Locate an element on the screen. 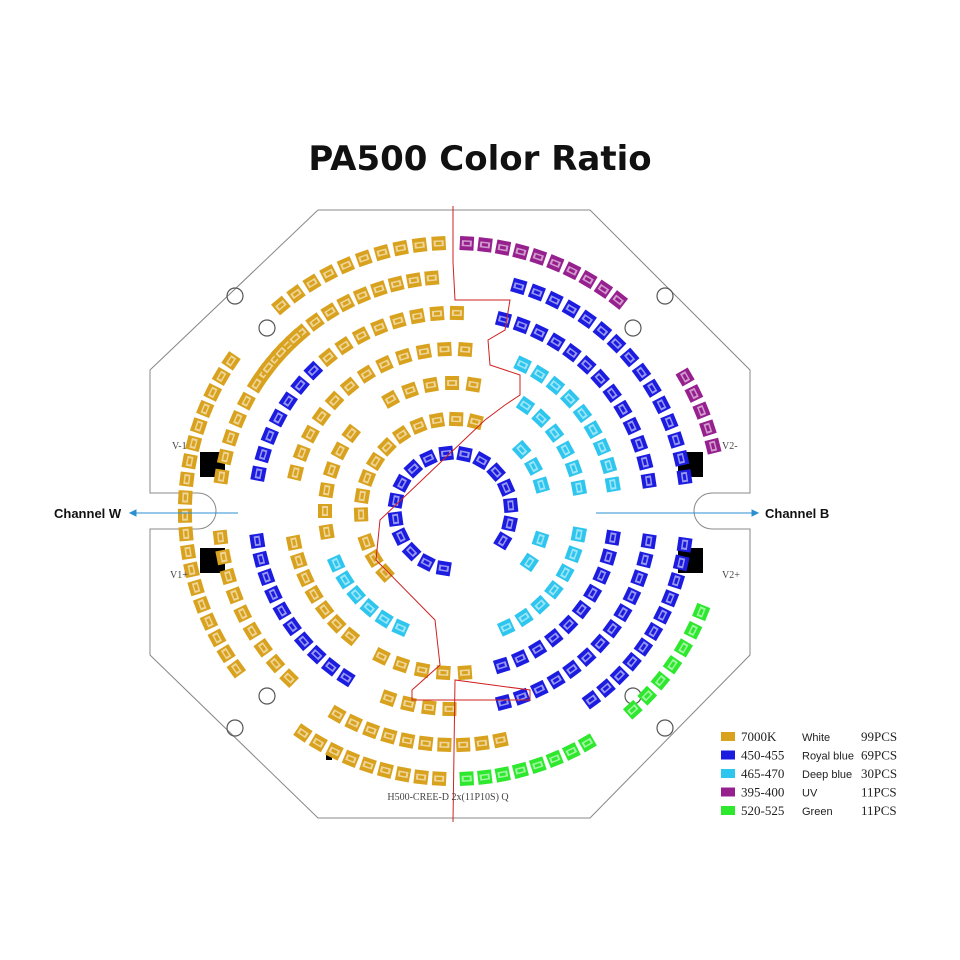 The height and width of the screenshot is (960, 960). channel-label: Channel W is located at coordinates (88, 513).